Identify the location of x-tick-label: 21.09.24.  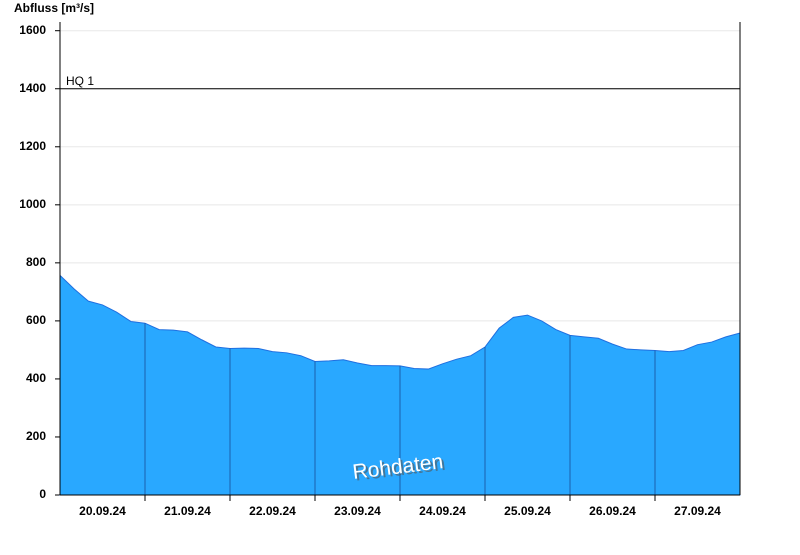
(187, 511).